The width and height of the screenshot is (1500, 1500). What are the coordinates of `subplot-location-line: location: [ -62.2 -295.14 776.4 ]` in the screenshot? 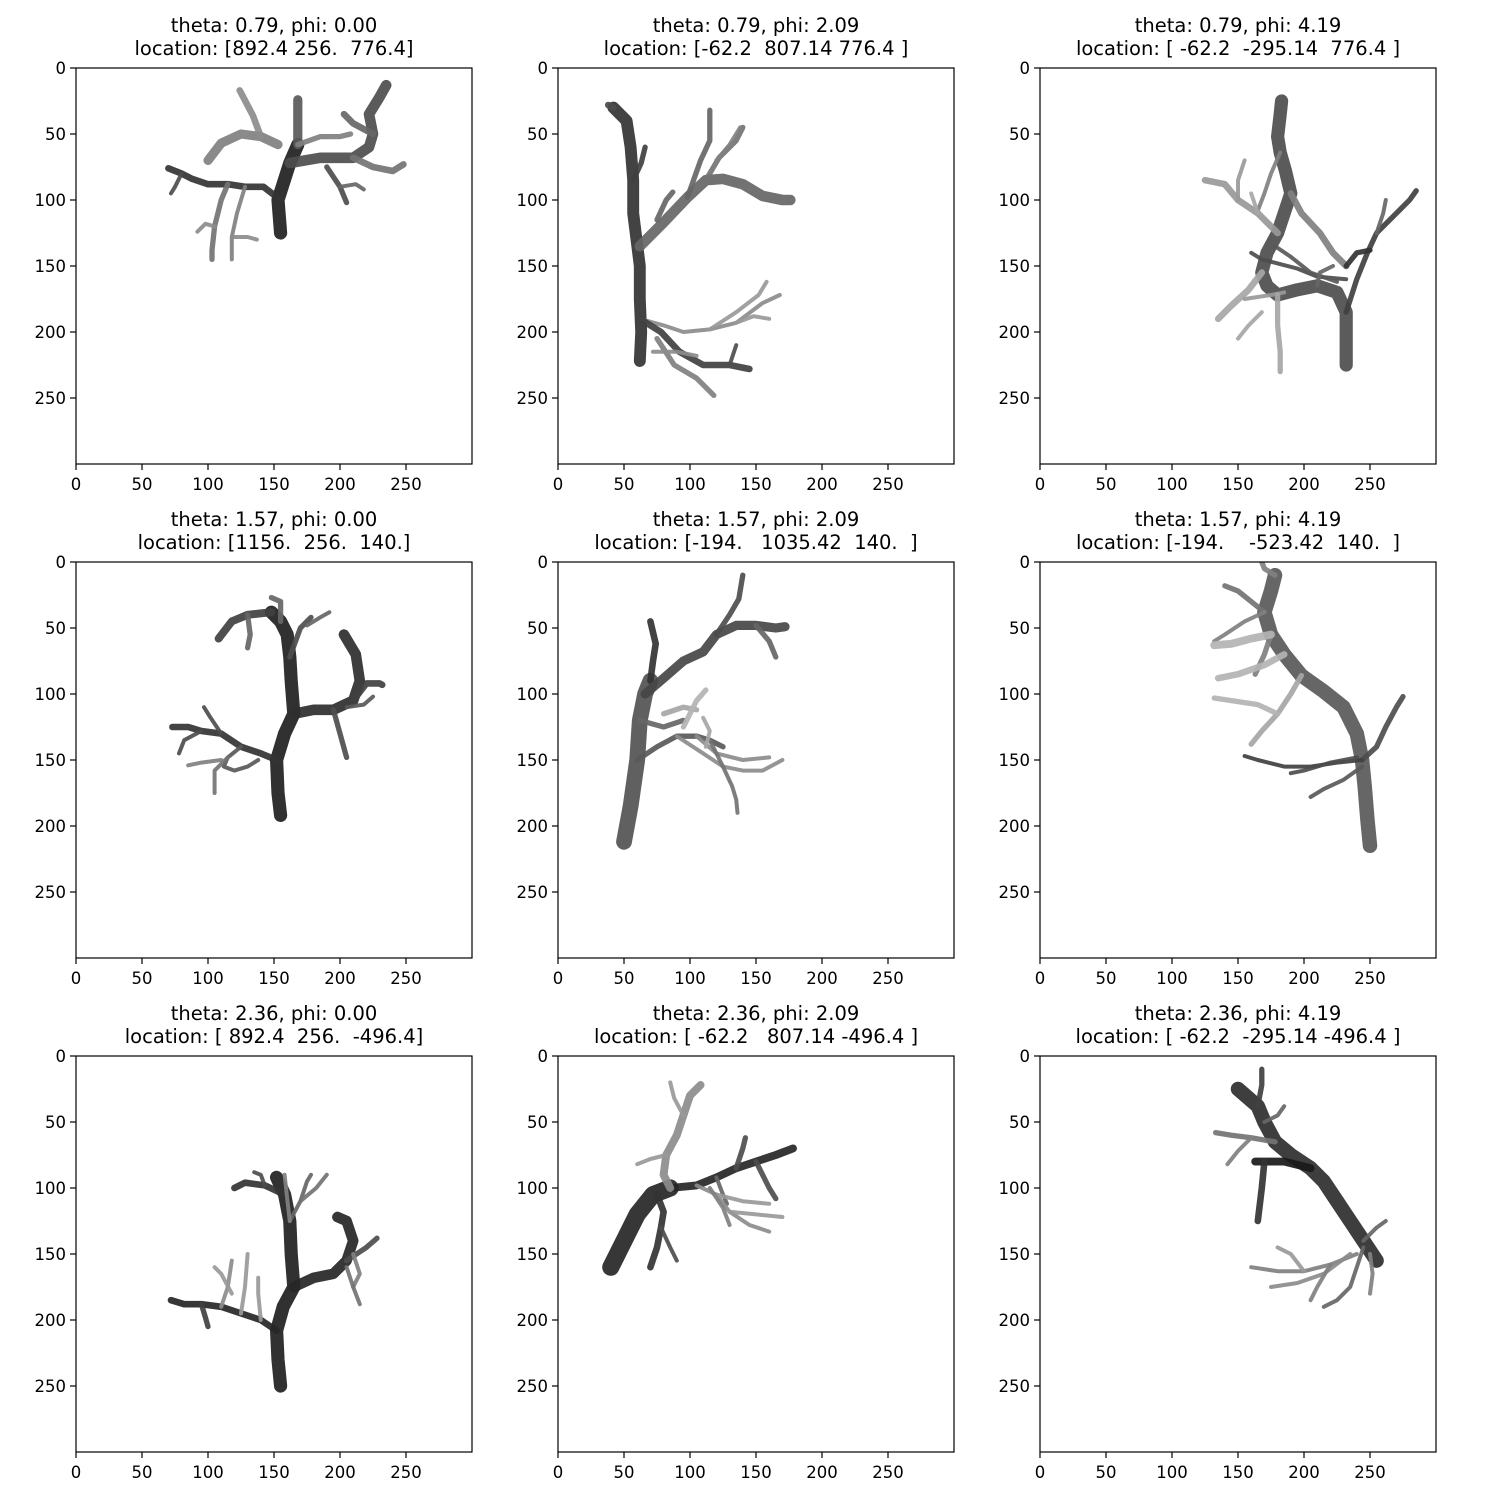 It's located at (1238, 48).